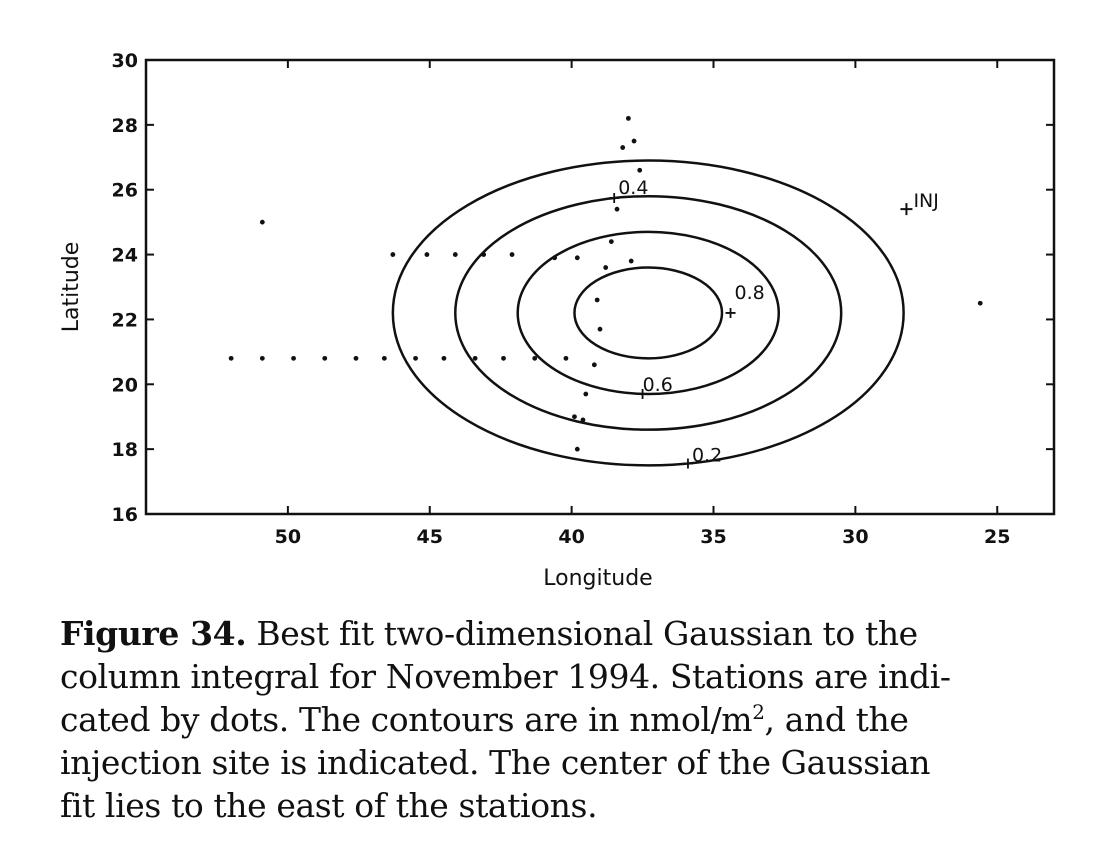  Describe the element at coordinates (125, 515) in the screenshot. I see `y-tick-label: 16` at that location.